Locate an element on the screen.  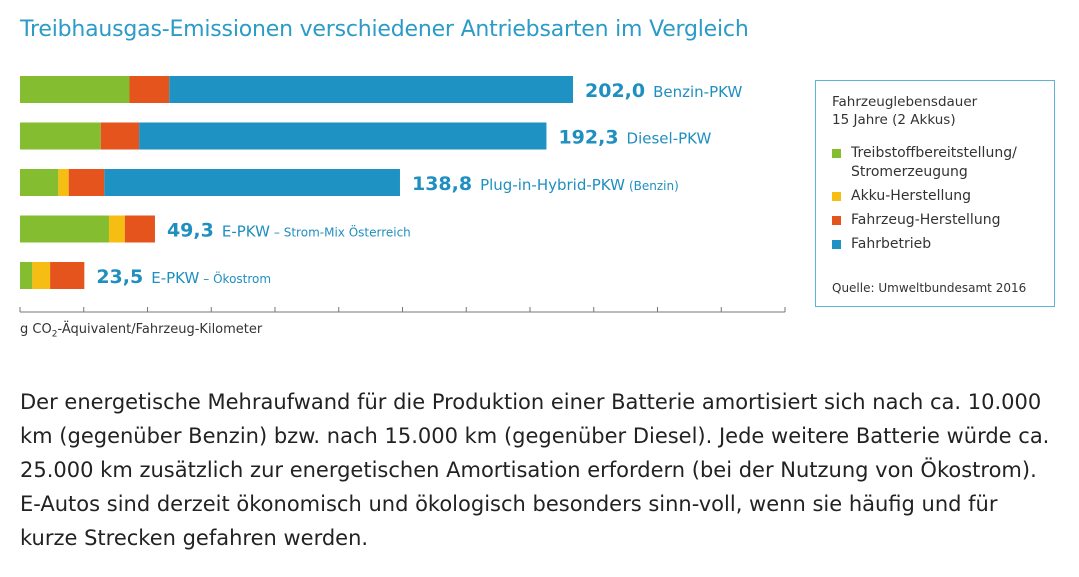
legend-item: Treibstoffbereitstellung/Stromerzeugung is located at coordinates (943, 163).